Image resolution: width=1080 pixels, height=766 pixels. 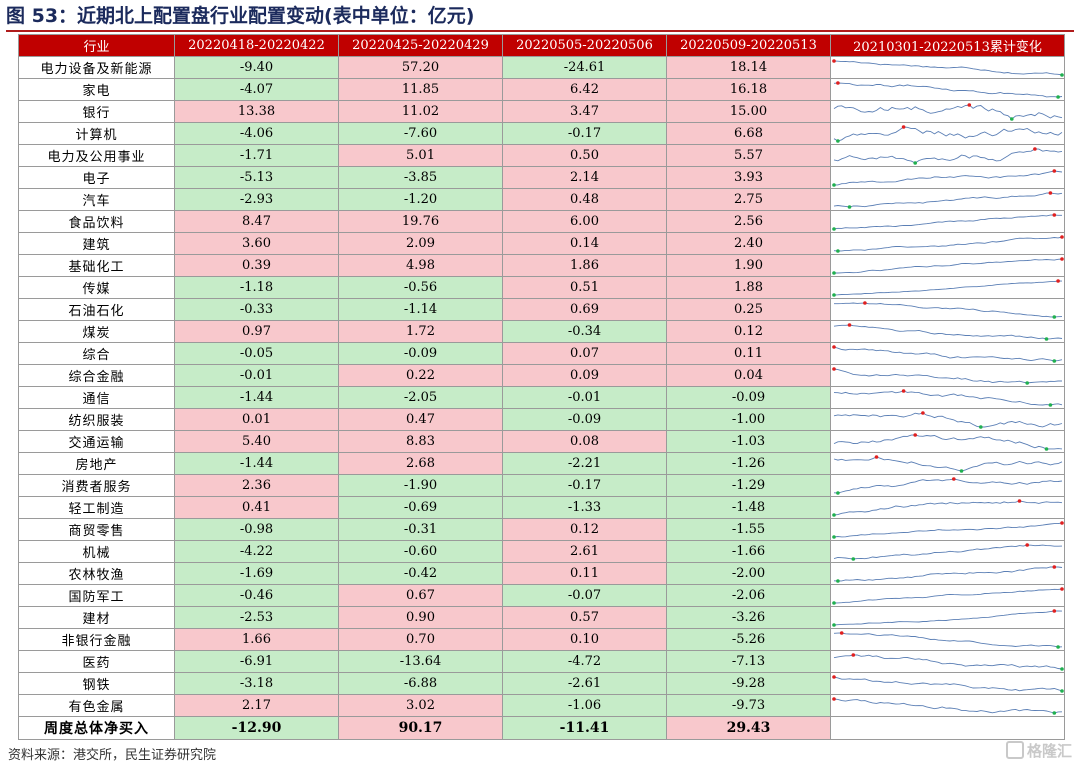 What do you see at coordinates (256, 617) in the screenshot?
I see `value-cell: -2.53` at bounding box center [256, 617].